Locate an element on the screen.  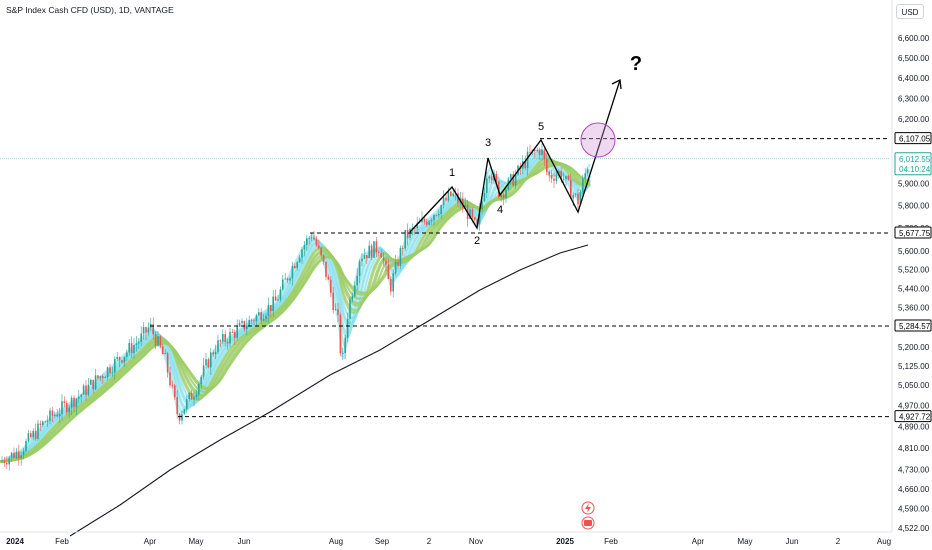
price-tick: 4,590.00 is located at coordinates (914, 509).